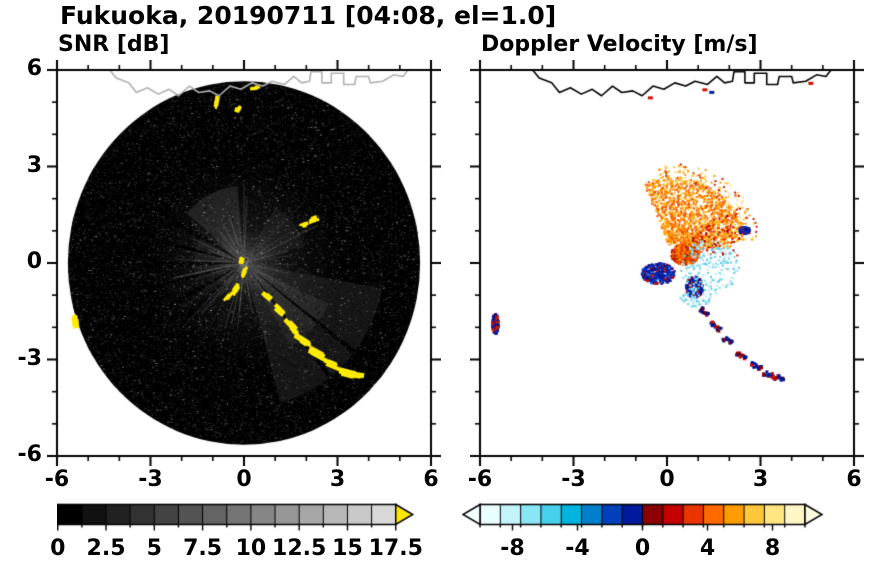 The width and height of the screenshot is (870, 570). What do you see at coordinates (480, 479) in the screenshot?
I see `vel-x-tick-label--6: -6` at bounding box center [480, 479].